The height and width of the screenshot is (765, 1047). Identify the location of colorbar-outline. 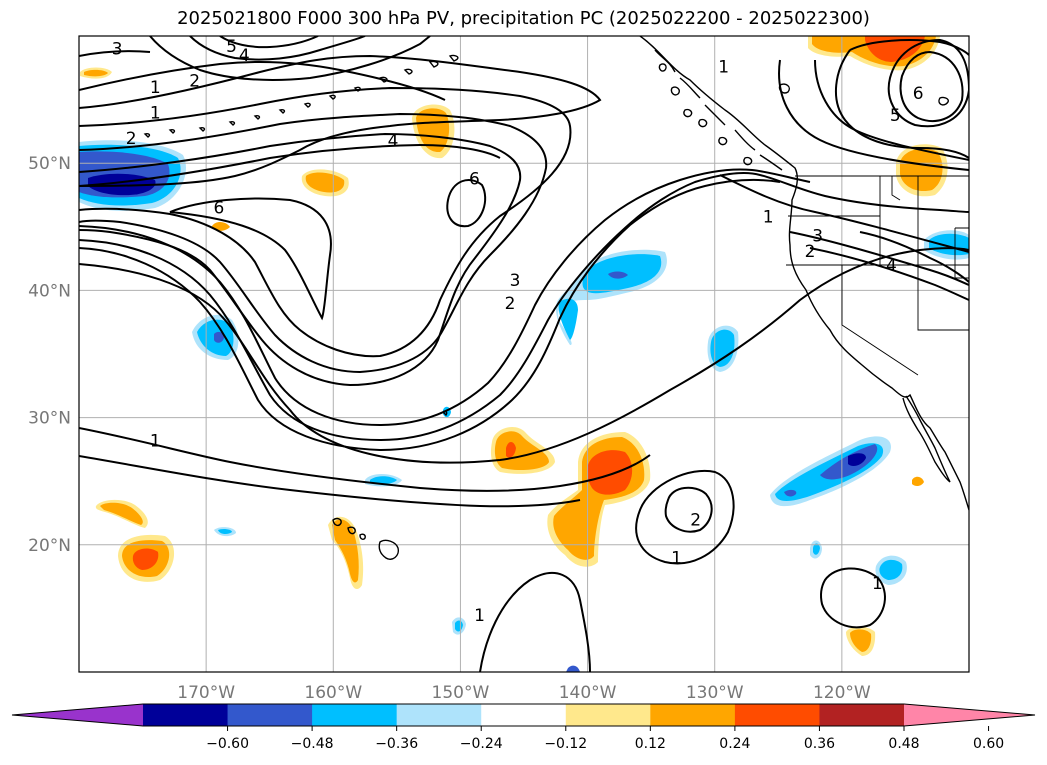
(523, 715).